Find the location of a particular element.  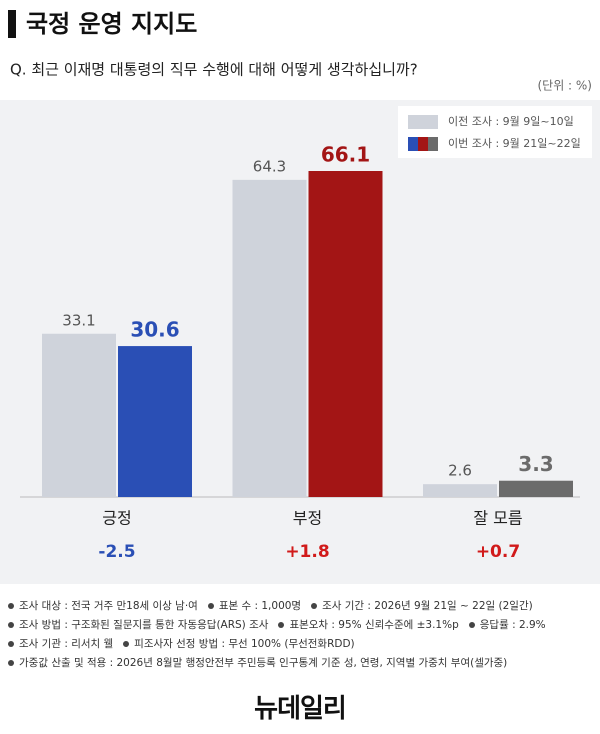

note-item: 조사 대상 : 전국 거주 만18세 이상 남·여 is located at coordinates (103, 605).